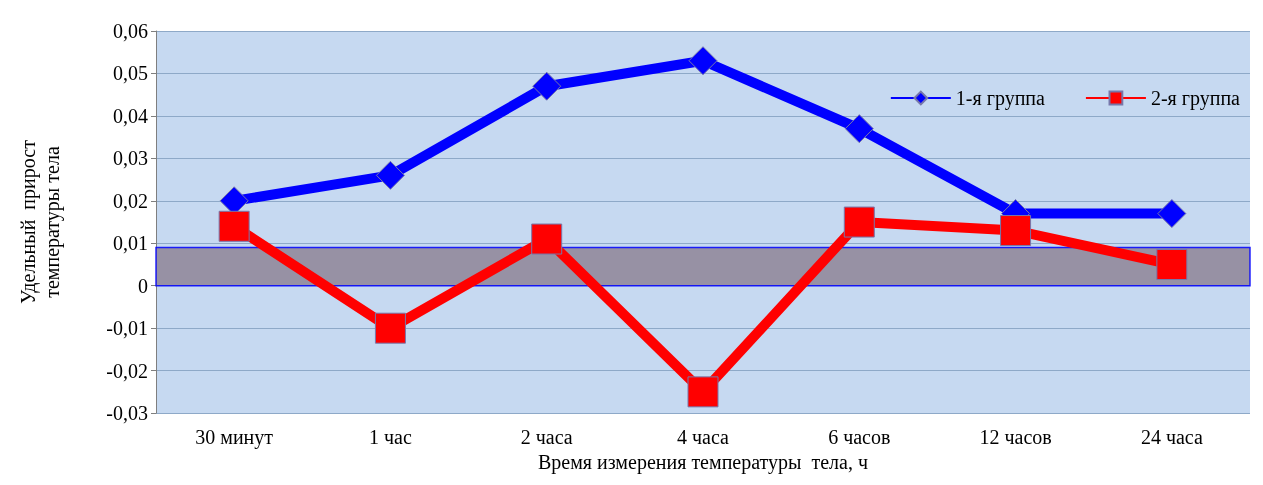 This screenshot has height=485, width=1263. What do you see at coordinates (703, 462) in the screenshot?
I see `x-axis-title: Время измерения температуры тела, ч` at bounding box center [703, 462].